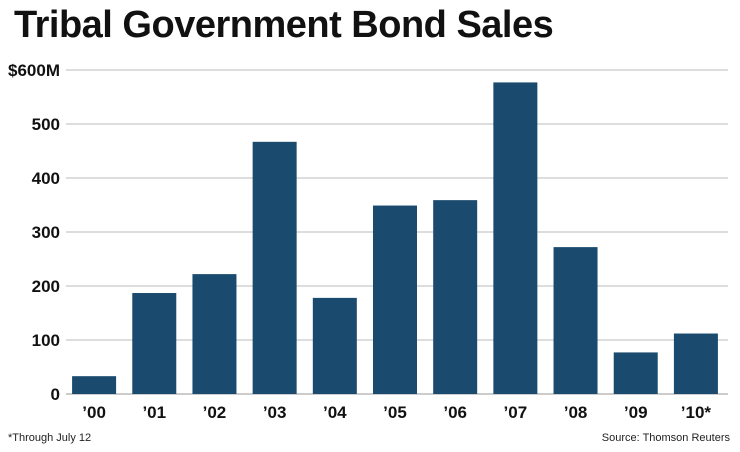 The height and width of the screenshot is (452, 740). Describe the element at coordinates (696, 412) in the screenshot. I see `x-tick-label: ’10*` at that location.